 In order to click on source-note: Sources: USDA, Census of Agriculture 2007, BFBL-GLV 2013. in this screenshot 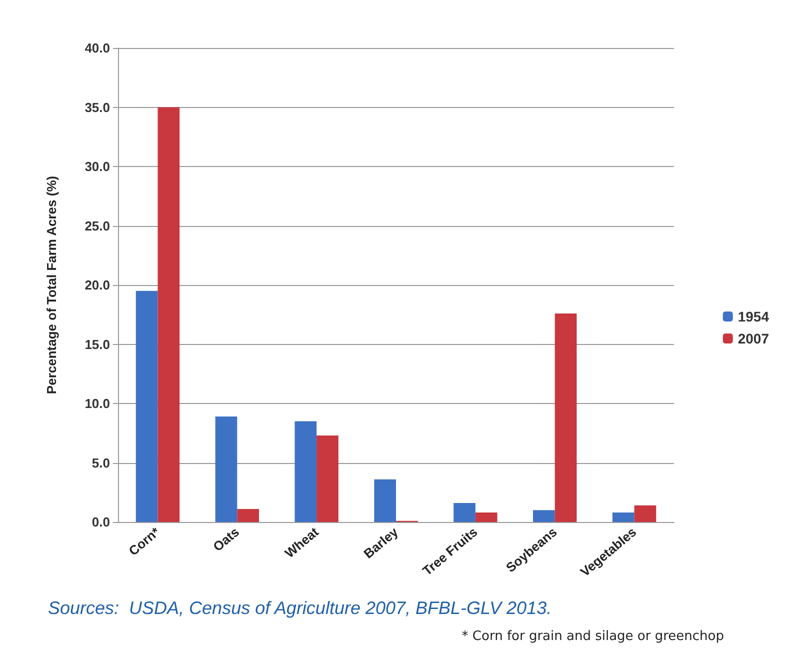, I will do `click(300, 608)`.